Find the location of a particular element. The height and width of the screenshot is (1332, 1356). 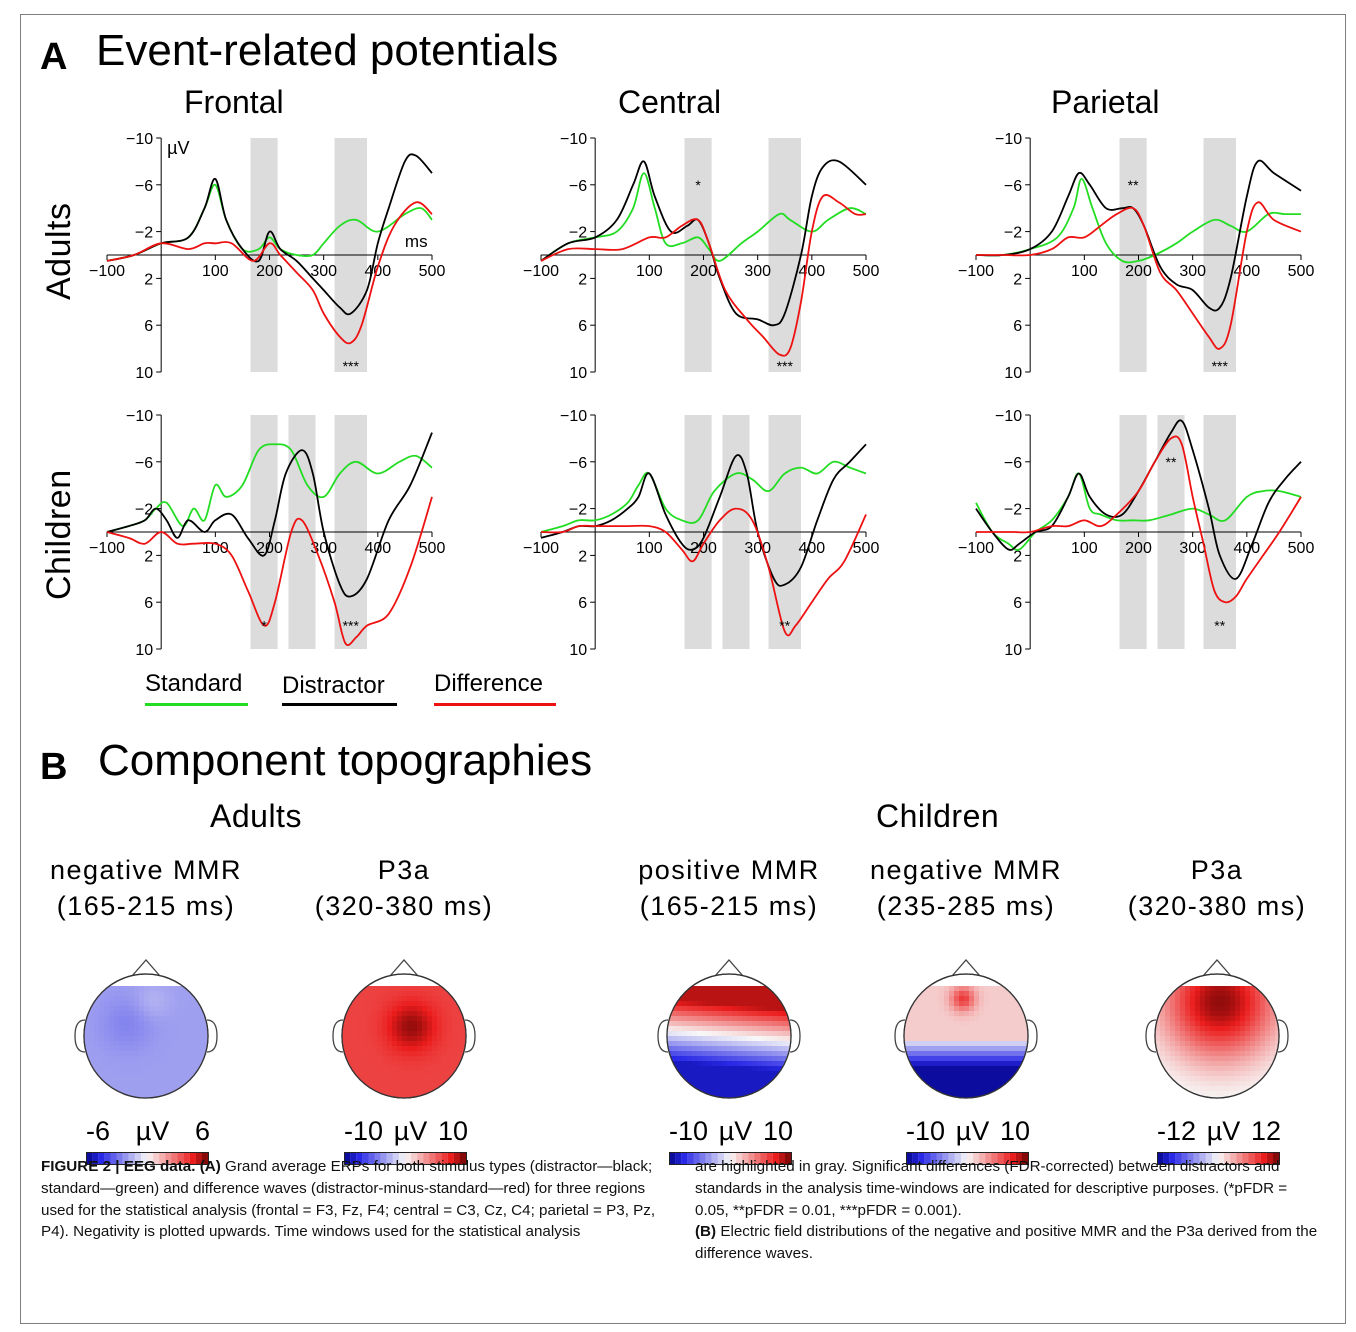

erp-adults-frontal-y-tick-label: 2 is located at coordinates (148, 279).